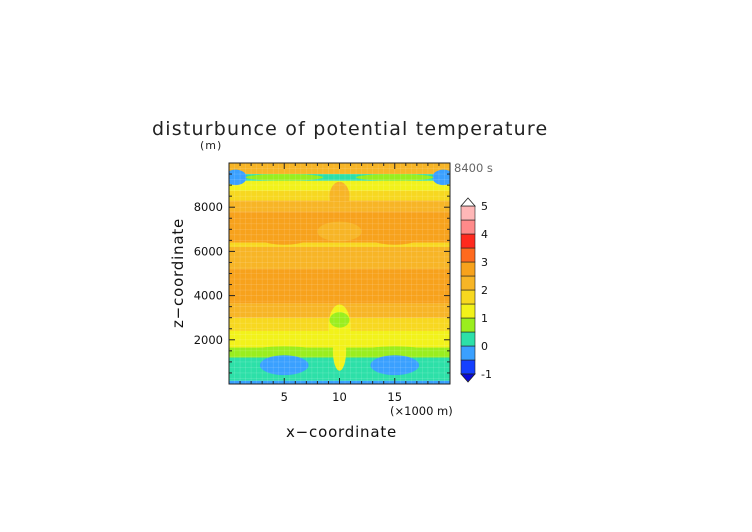  Describe the element at coordinates (341, 432) in the screenshot. I see `x-axis-label: x−coordinate` at that location.